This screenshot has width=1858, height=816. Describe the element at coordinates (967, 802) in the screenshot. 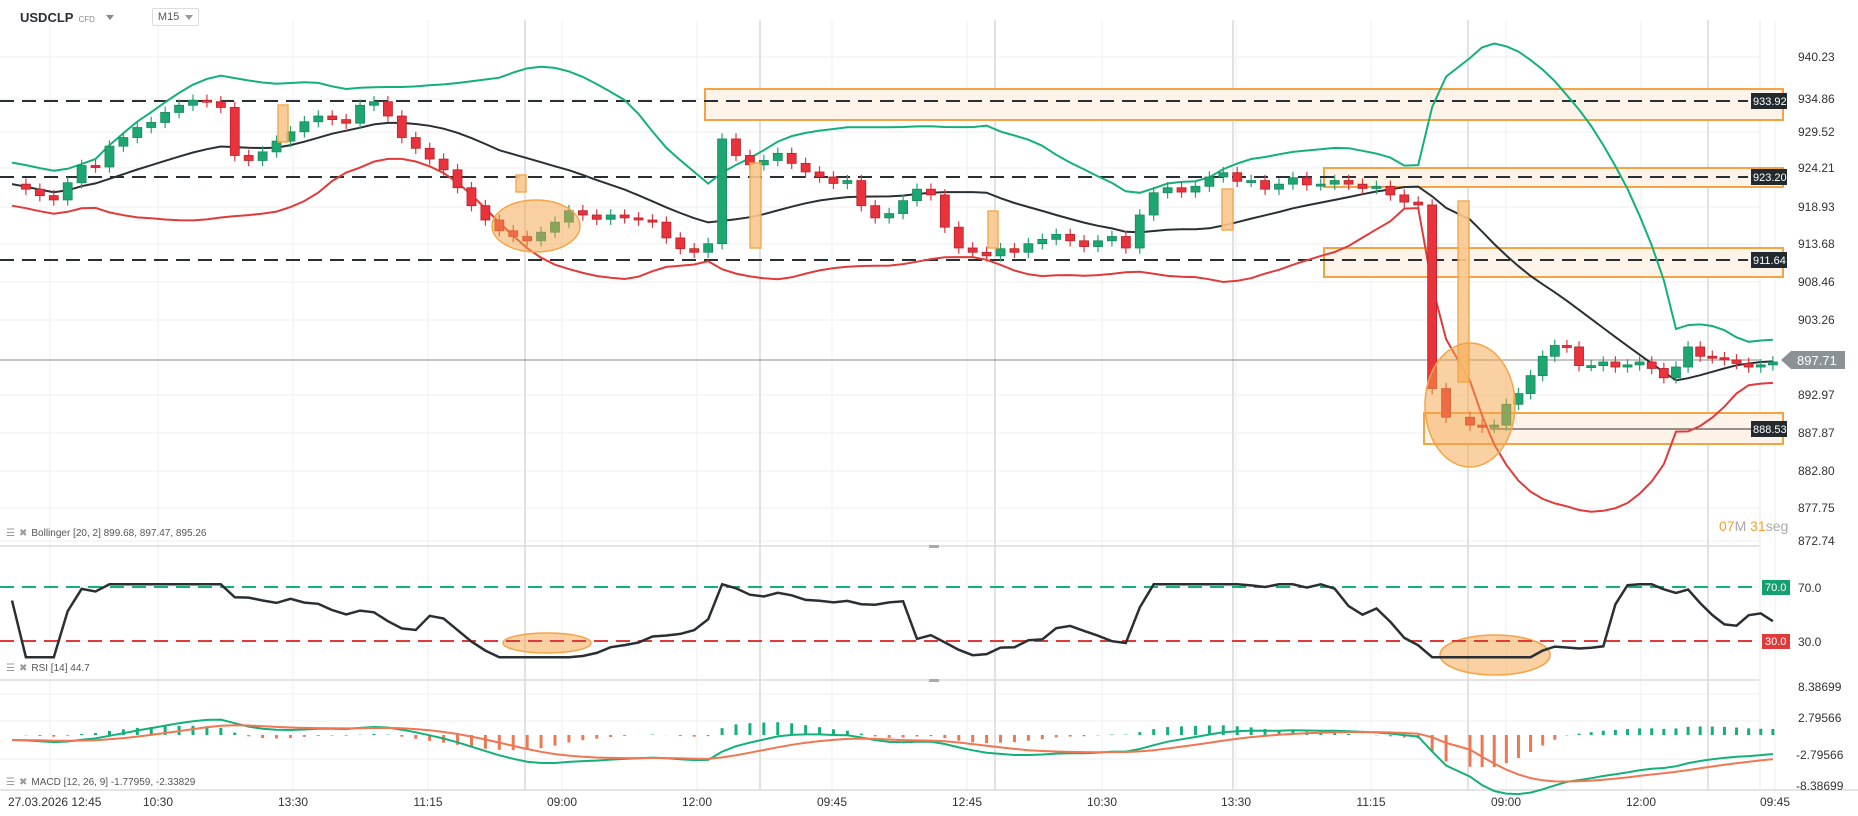

I see `time-tick: 12:45` at that location.